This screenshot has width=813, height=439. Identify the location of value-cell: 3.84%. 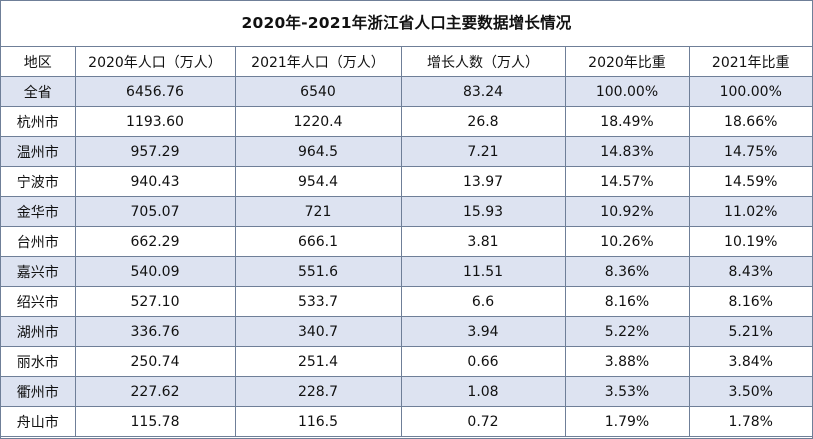
(750, 361).